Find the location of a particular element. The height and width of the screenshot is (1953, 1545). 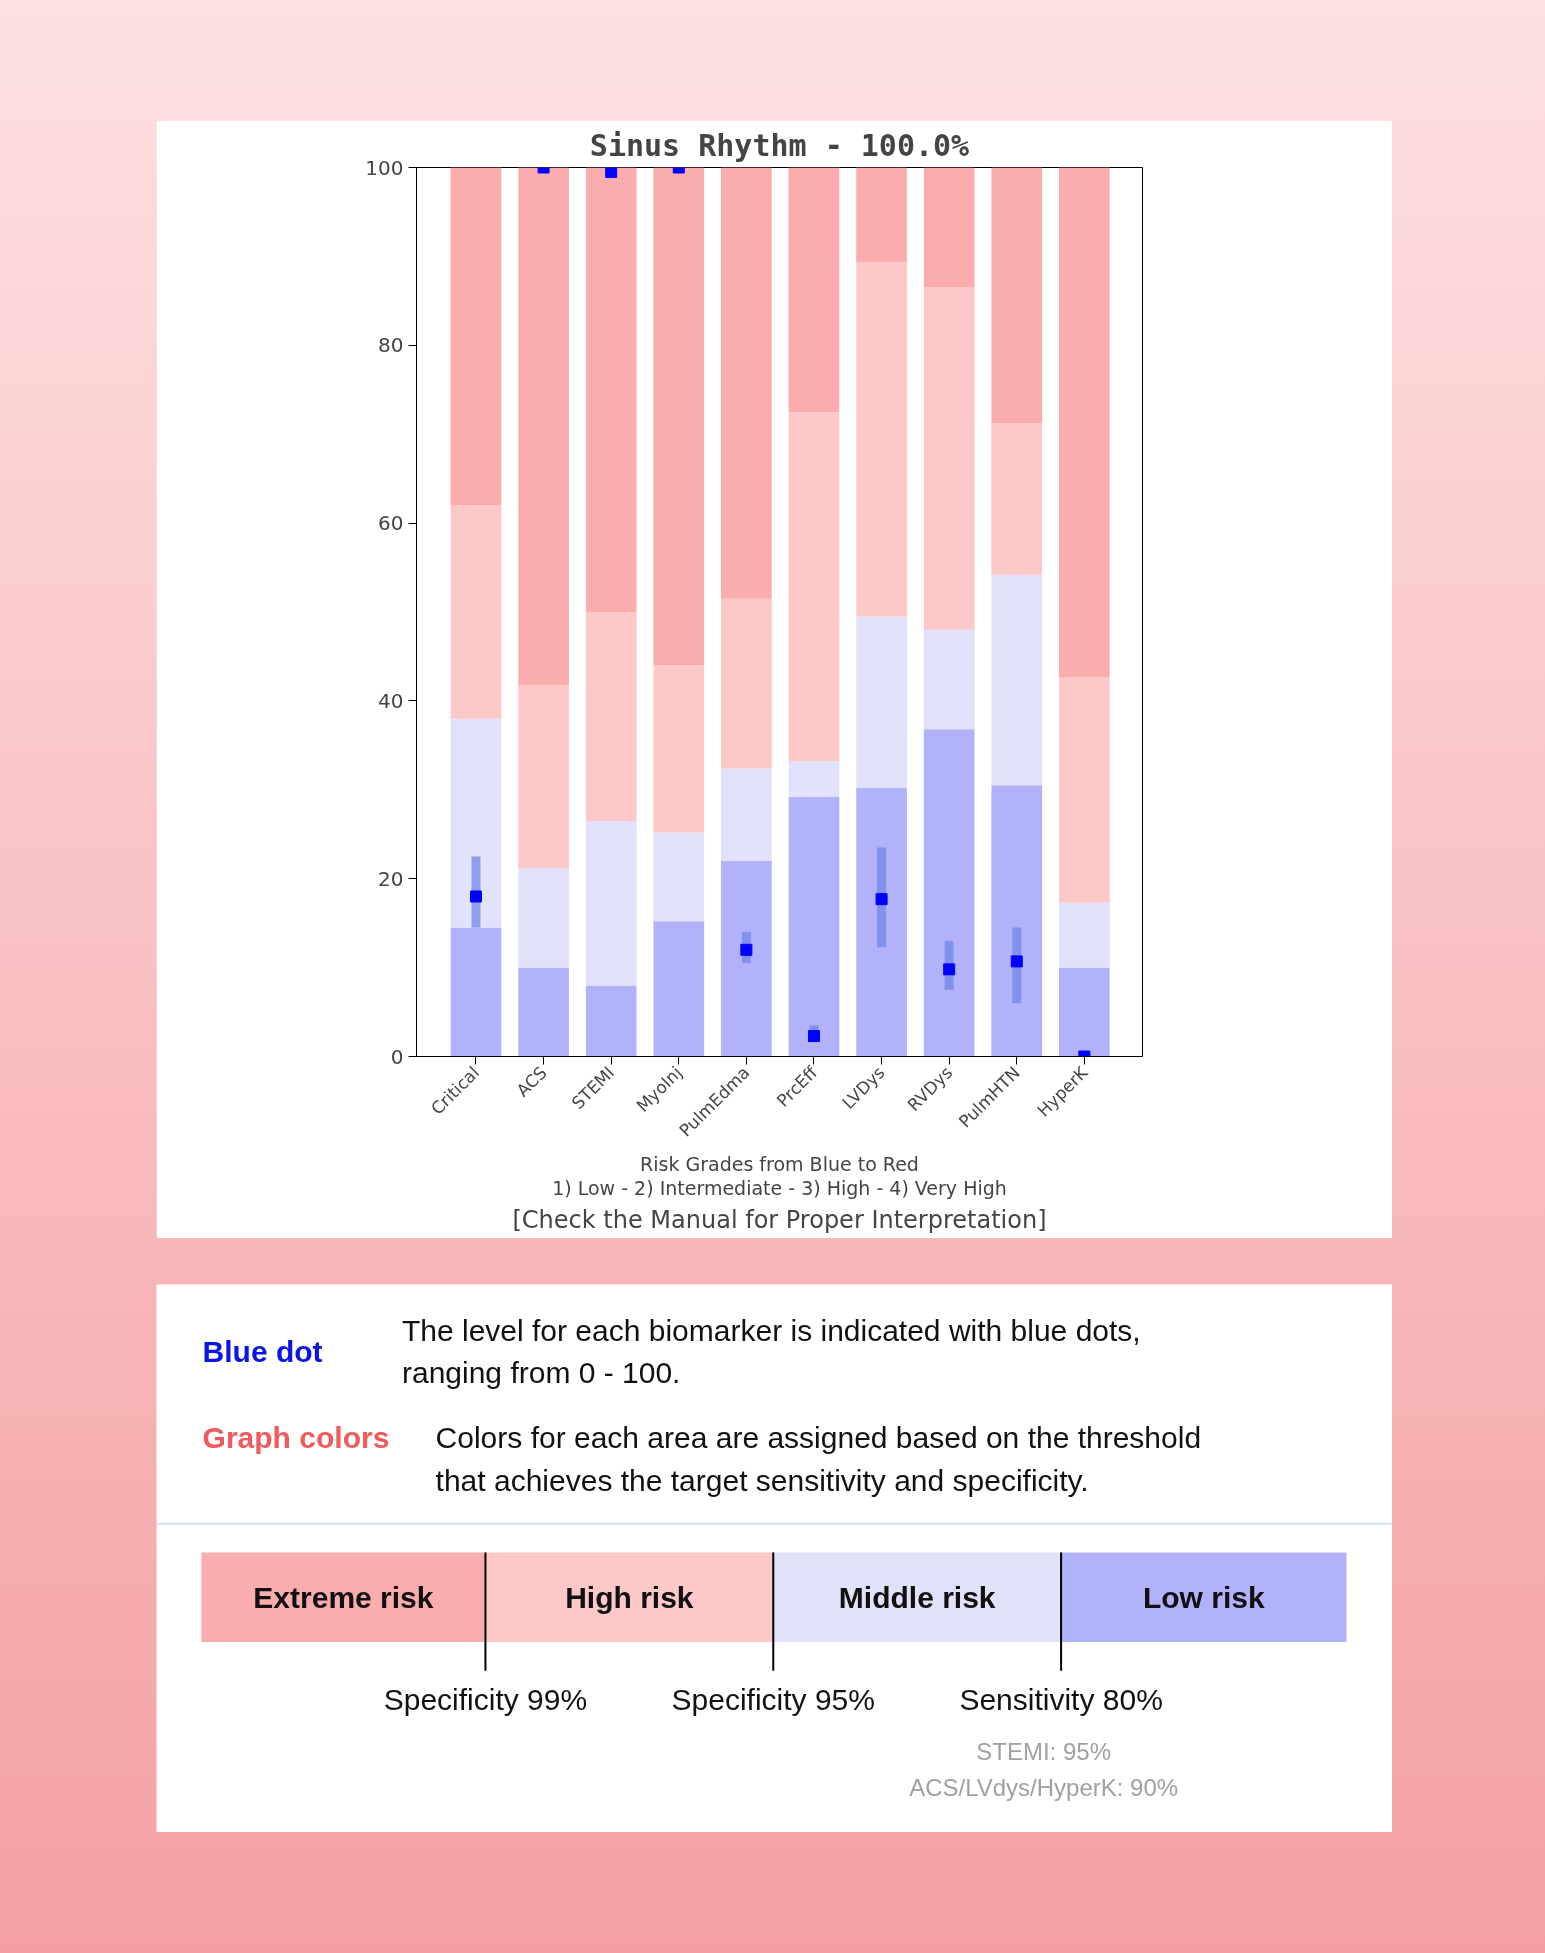

y-tick-label: 0 is located at coordinates (397, 1056).